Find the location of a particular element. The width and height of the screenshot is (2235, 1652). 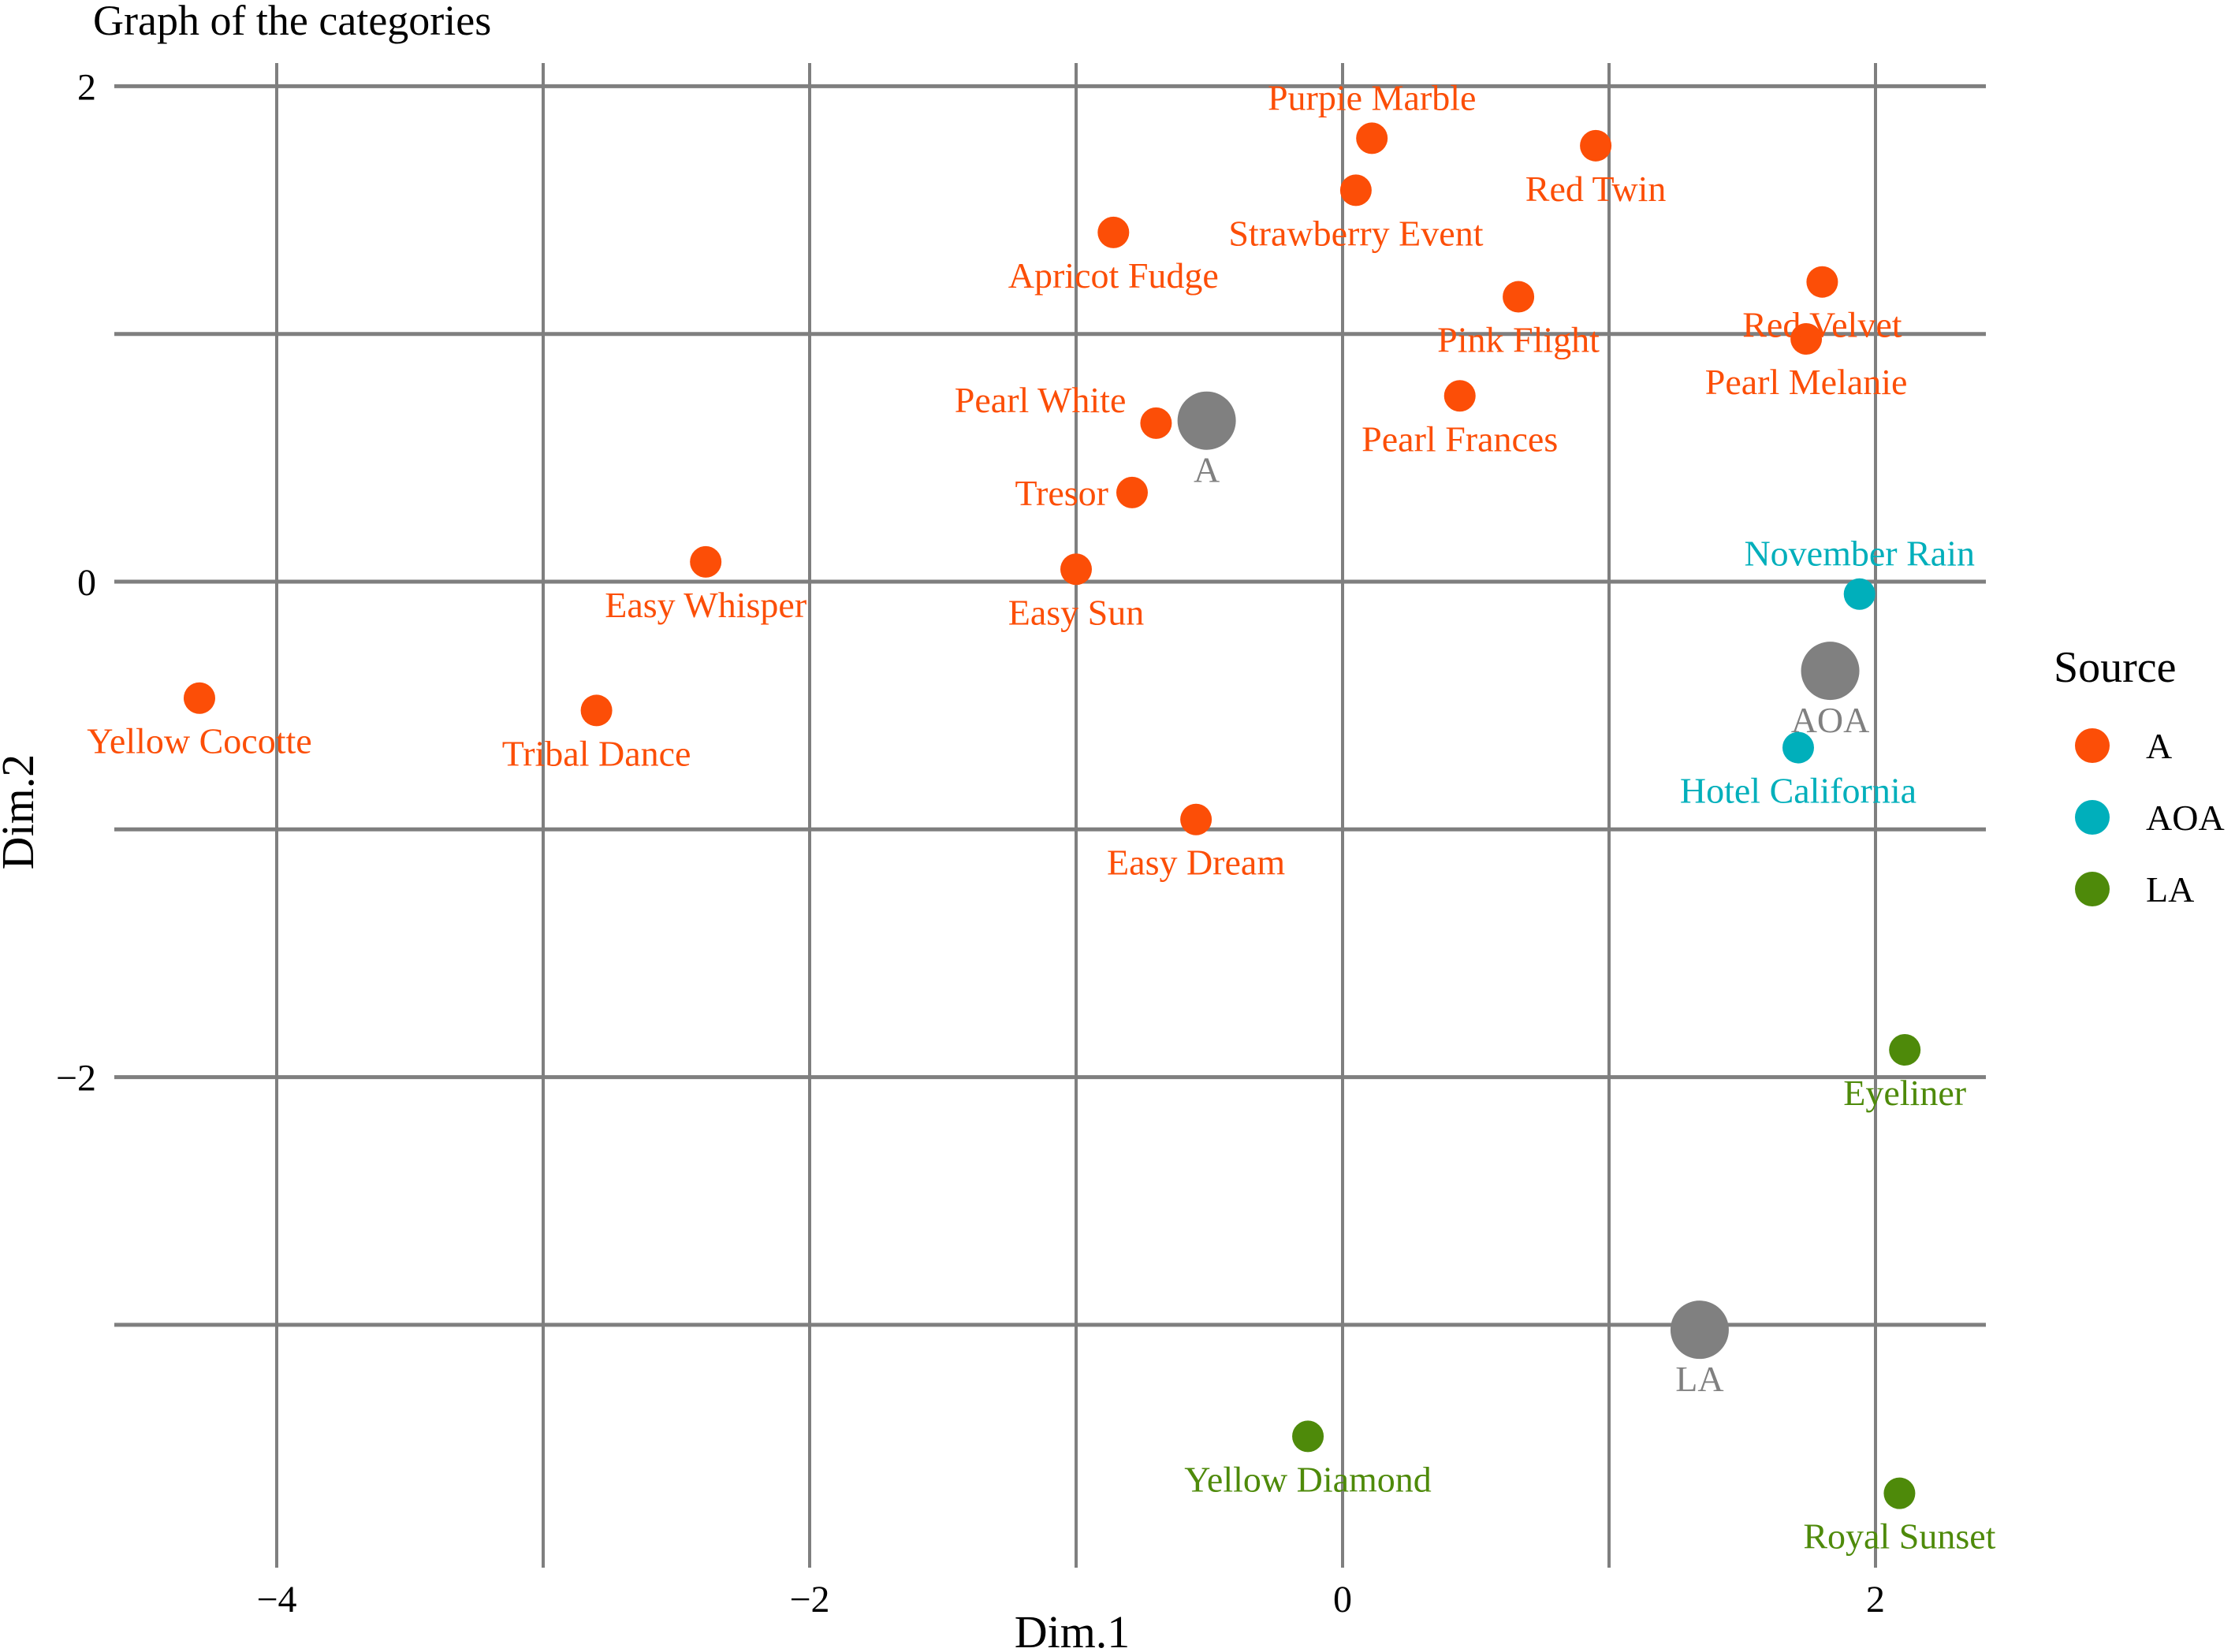

y-tick-label: 0 is located at coordinates (86, 583).